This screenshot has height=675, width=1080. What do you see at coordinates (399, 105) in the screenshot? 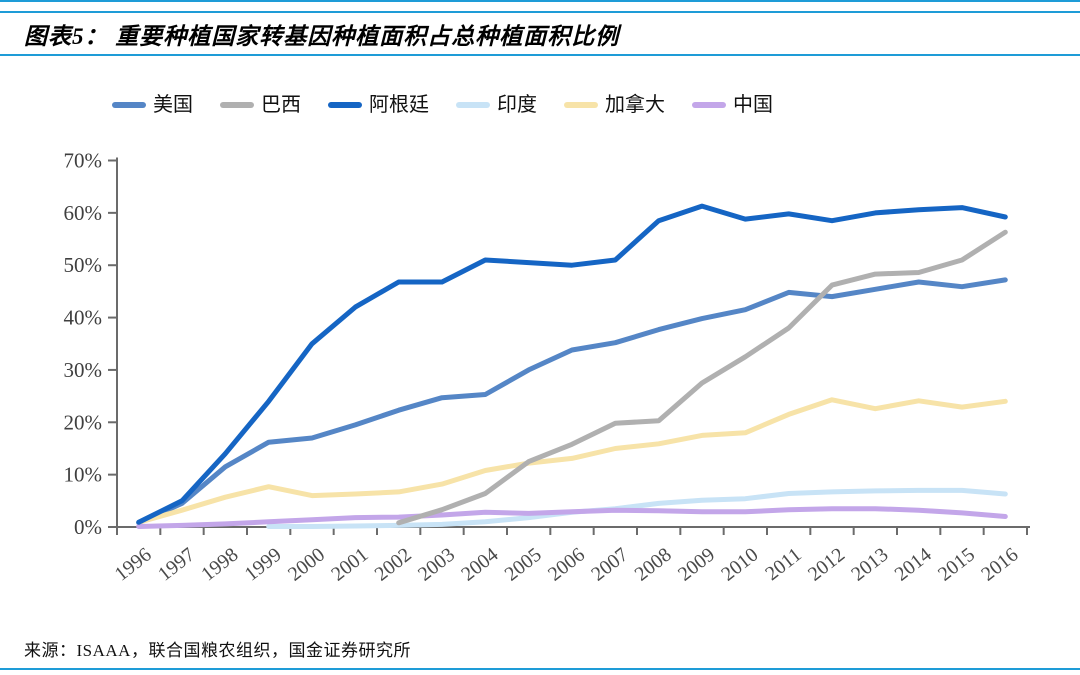
I see `legend-label-argentina: 阿根廷` at bounding box center [399, 105].